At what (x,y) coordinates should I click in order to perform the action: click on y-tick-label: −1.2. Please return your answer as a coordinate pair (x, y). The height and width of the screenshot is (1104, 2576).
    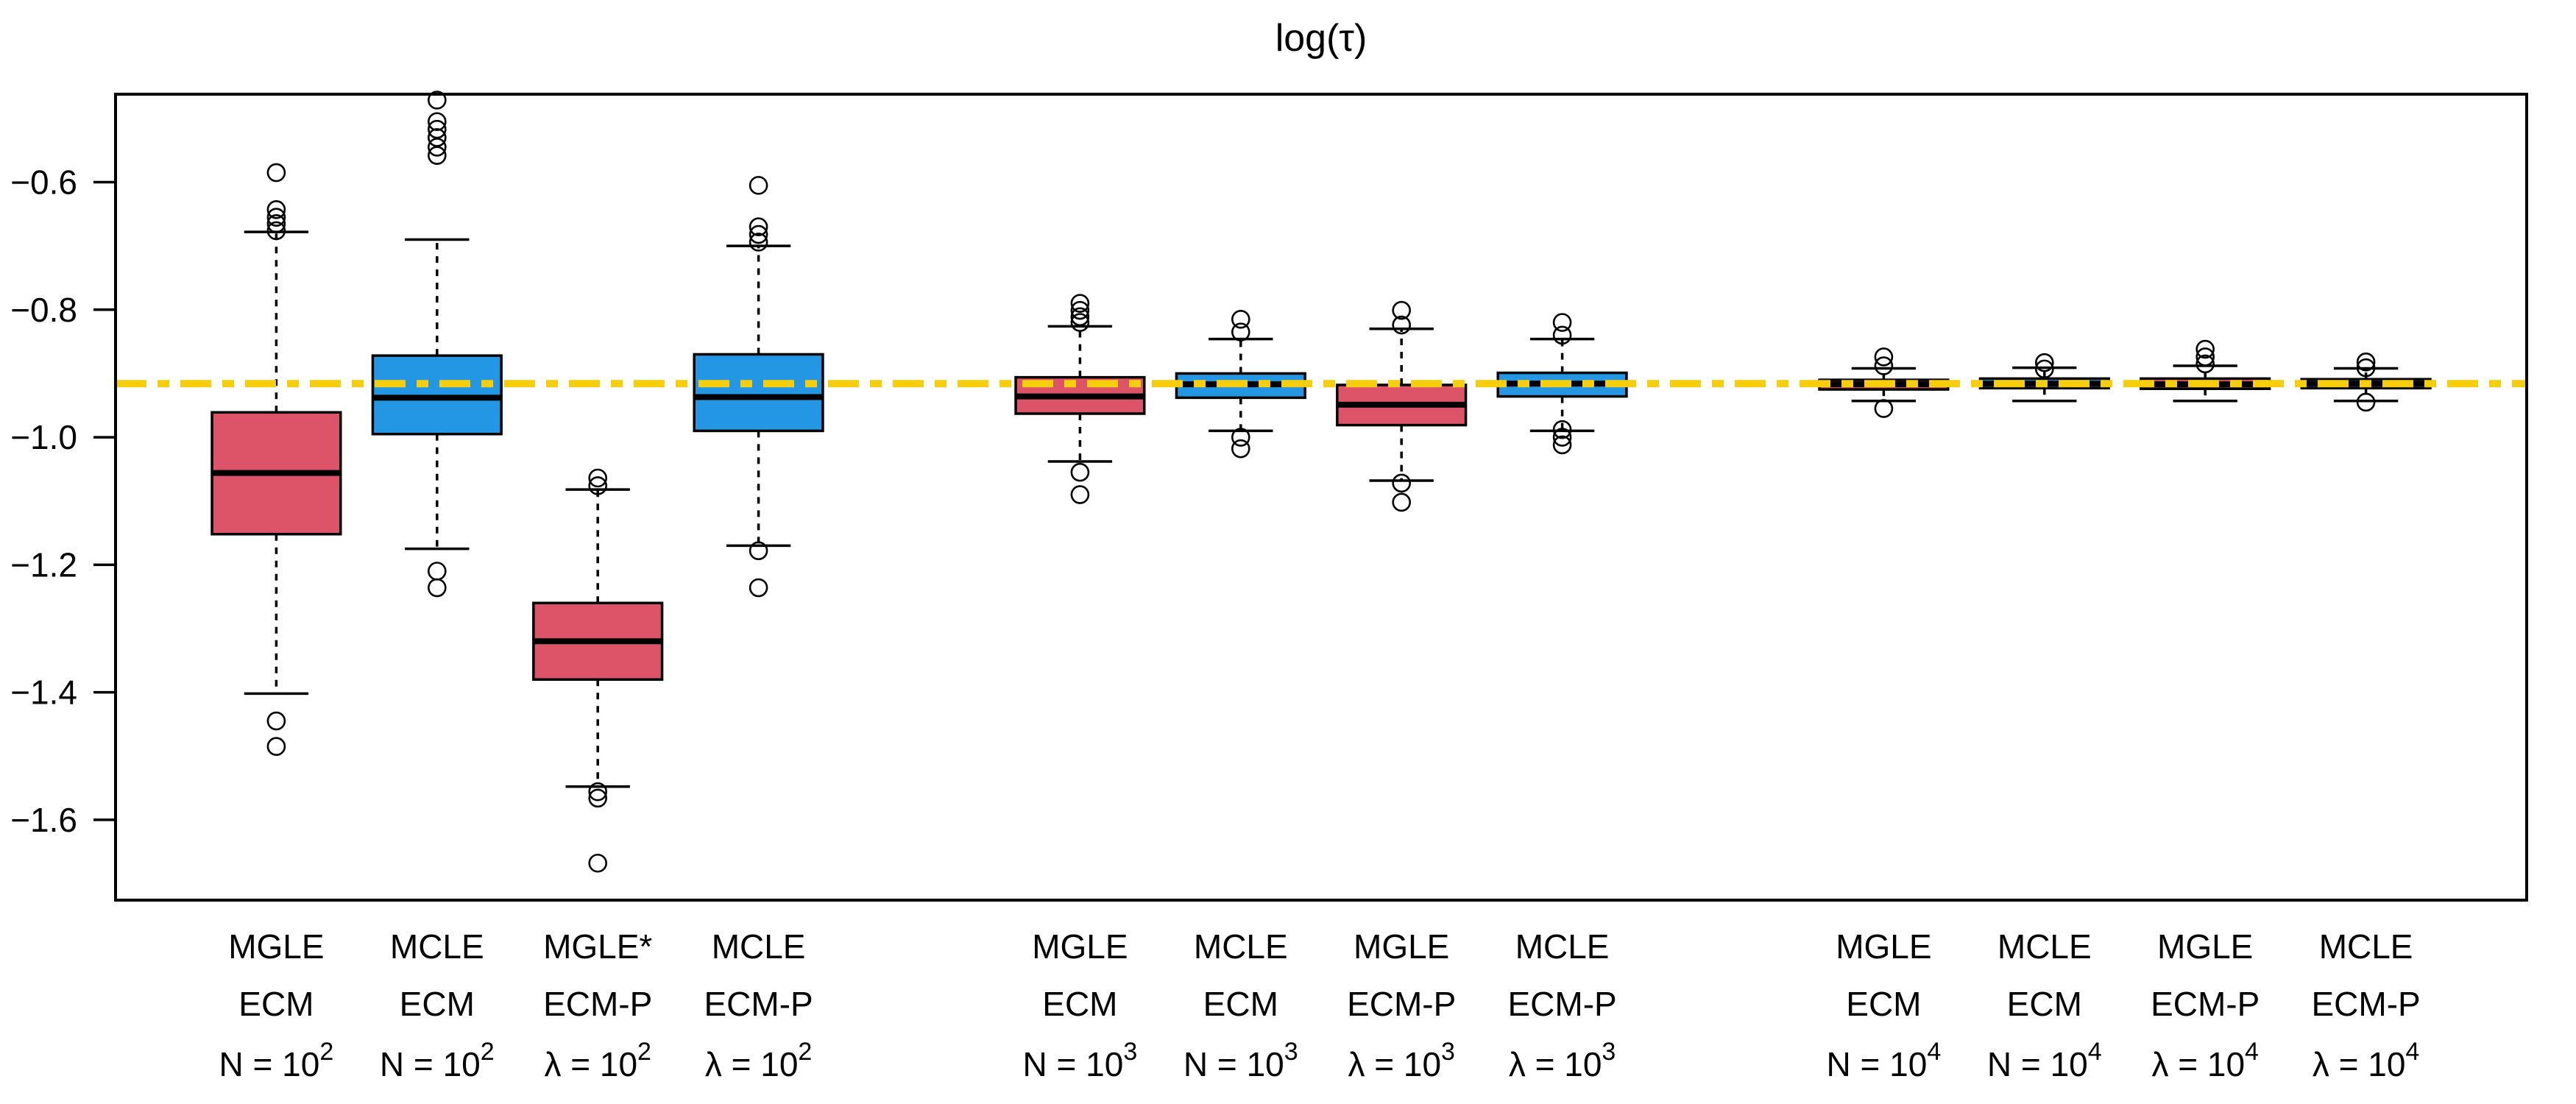
    Looking at the image, I should click on (43, 564).